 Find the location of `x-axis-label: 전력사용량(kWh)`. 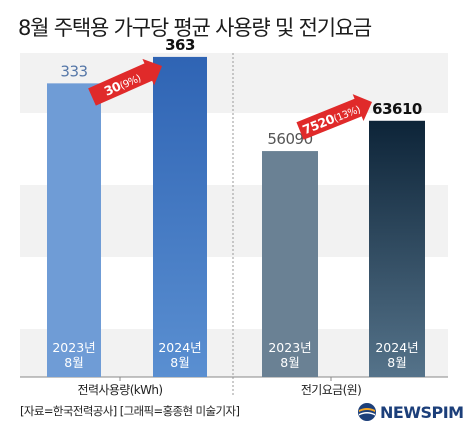

x-axis-label: 전력사용량(kWh) is located at coordinates (120, 390).